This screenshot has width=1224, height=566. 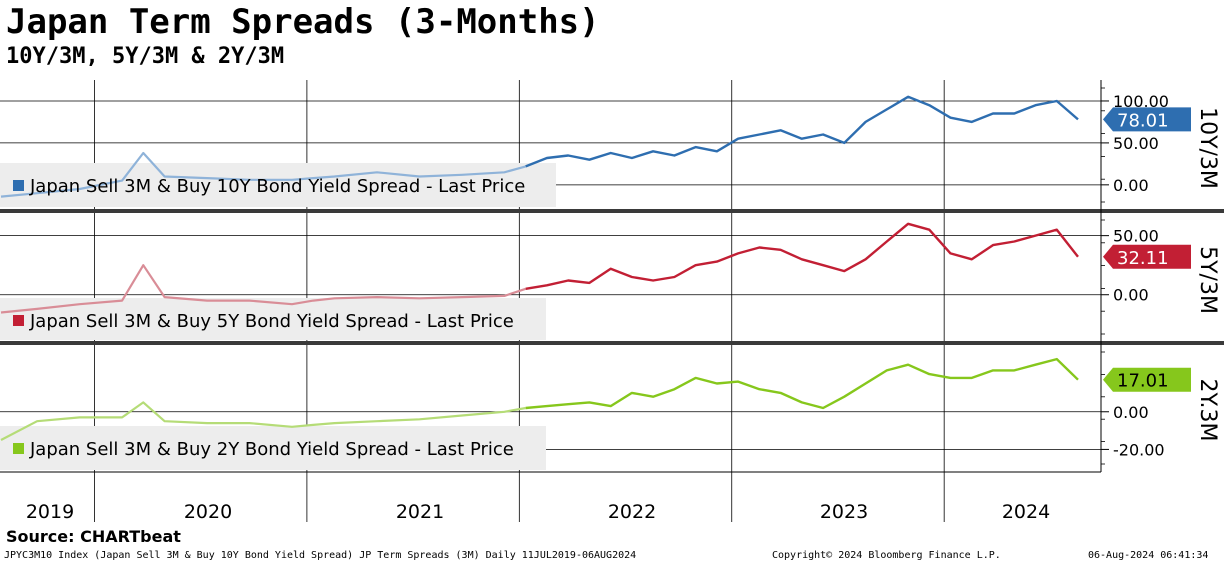 I want to click on footer-copyright: Copyright© 2024 Bloomberg Finance L.P., so click(x=886, y=555).